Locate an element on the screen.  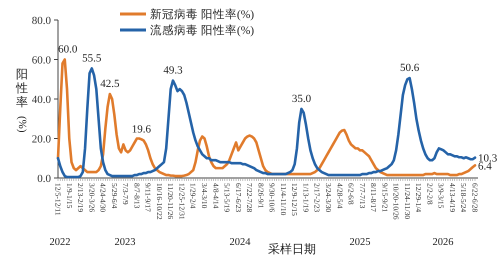
data-label: 42.5 is located at coordinates (110, 84).